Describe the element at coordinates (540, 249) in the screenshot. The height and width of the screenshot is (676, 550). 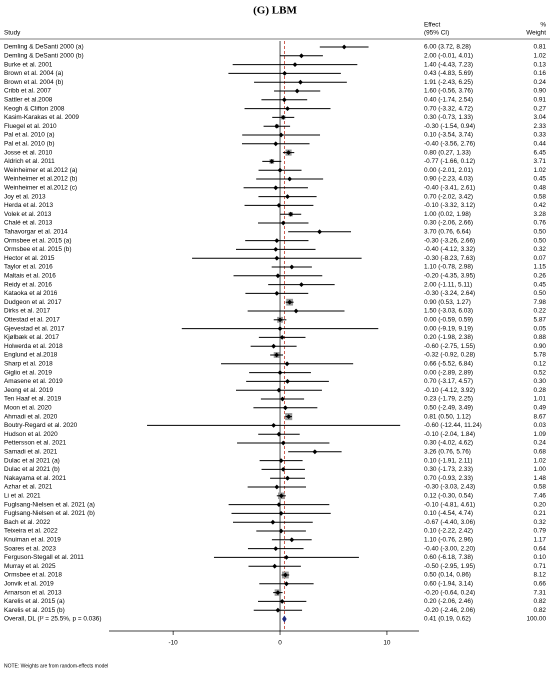
I see `weight-label: 0.32` at that location.